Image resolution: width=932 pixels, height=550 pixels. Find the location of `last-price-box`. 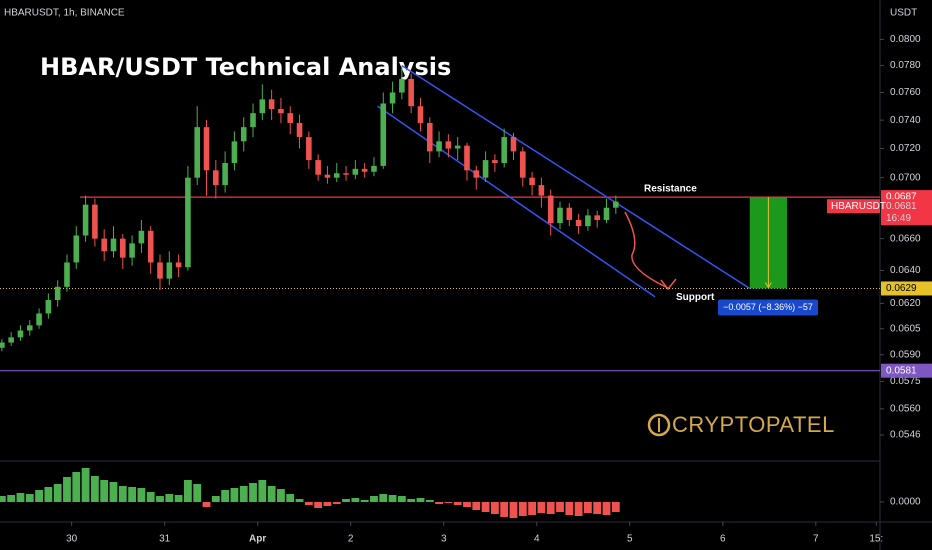

last-price-box is located at coordinates (906, 212).